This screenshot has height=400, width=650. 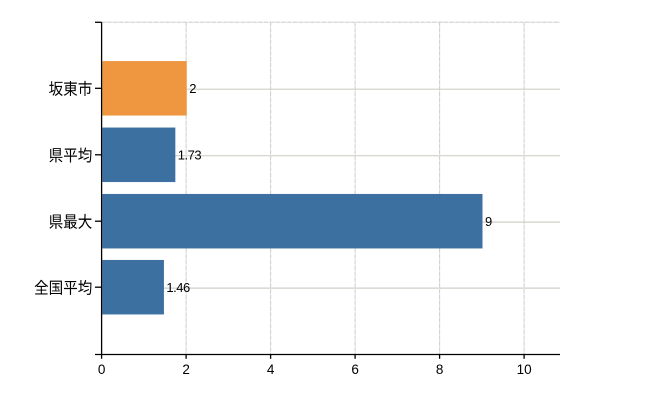 What do you see at coordinates (440, 369) in the screenshot?
I see `svg-text: 8` at bounding box center [440, 369].